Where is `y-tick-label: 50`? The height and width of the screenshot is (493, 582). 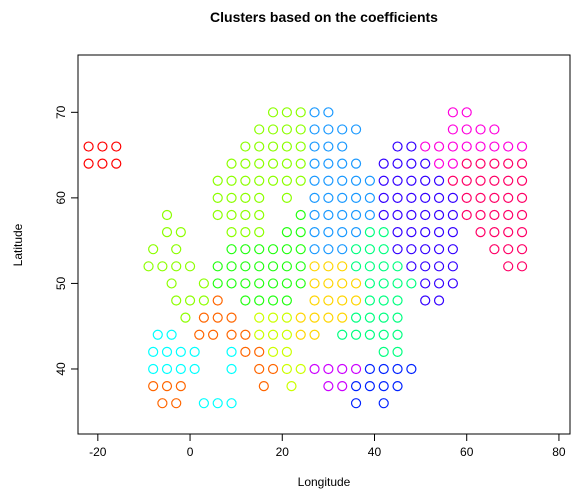
y-tick-label: 50 is located at coordinates (61, 283).